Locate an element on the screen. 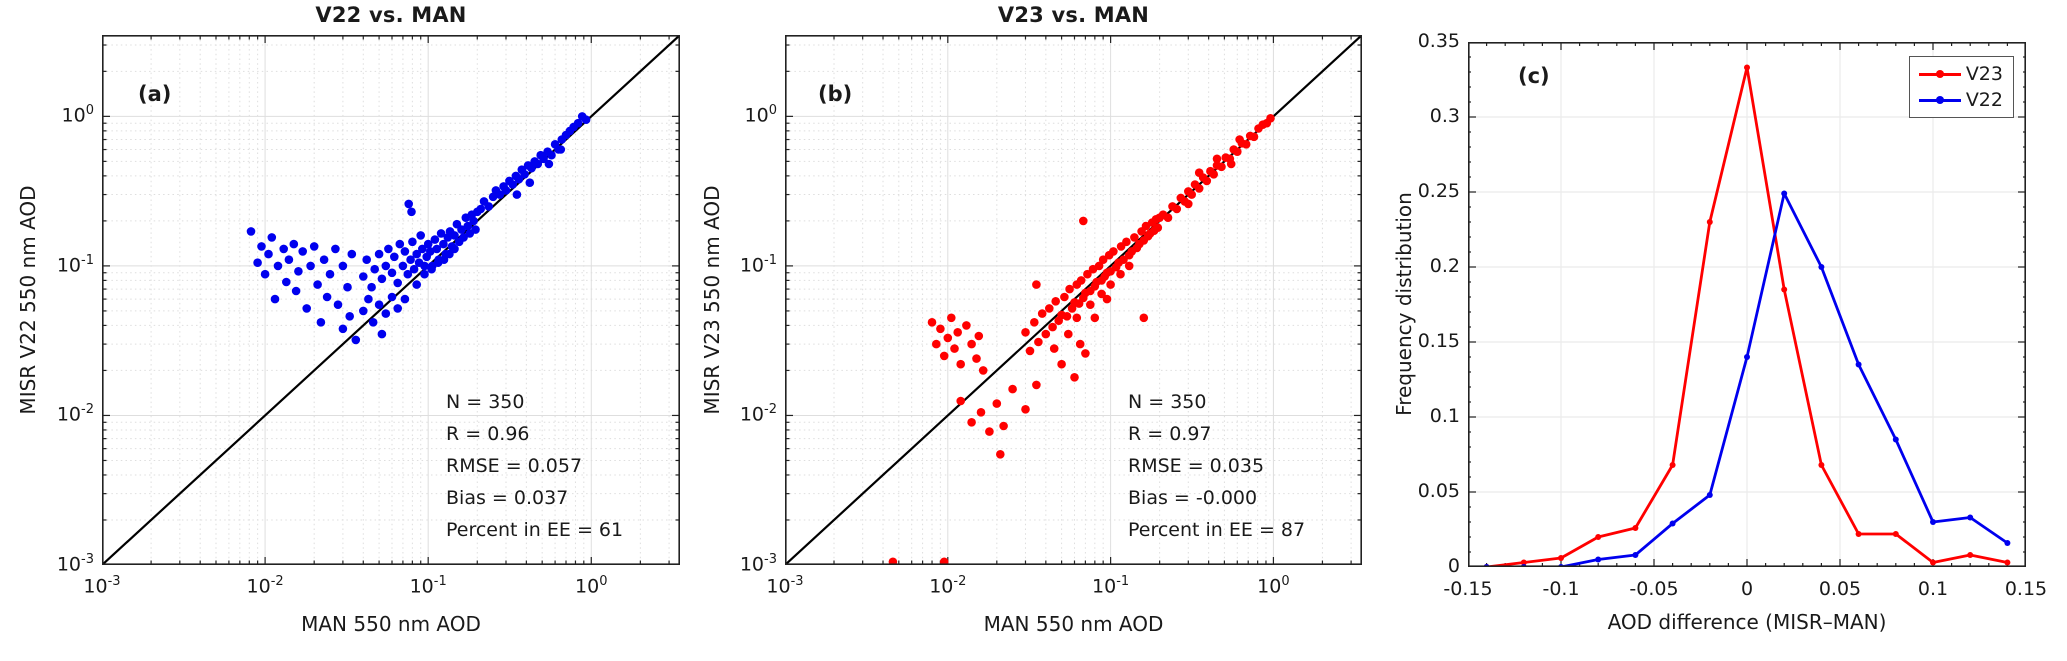 The height and width of the screenshot is (661, 2067). legend-row-v22: V22 is located at coordinates (1960, 100).